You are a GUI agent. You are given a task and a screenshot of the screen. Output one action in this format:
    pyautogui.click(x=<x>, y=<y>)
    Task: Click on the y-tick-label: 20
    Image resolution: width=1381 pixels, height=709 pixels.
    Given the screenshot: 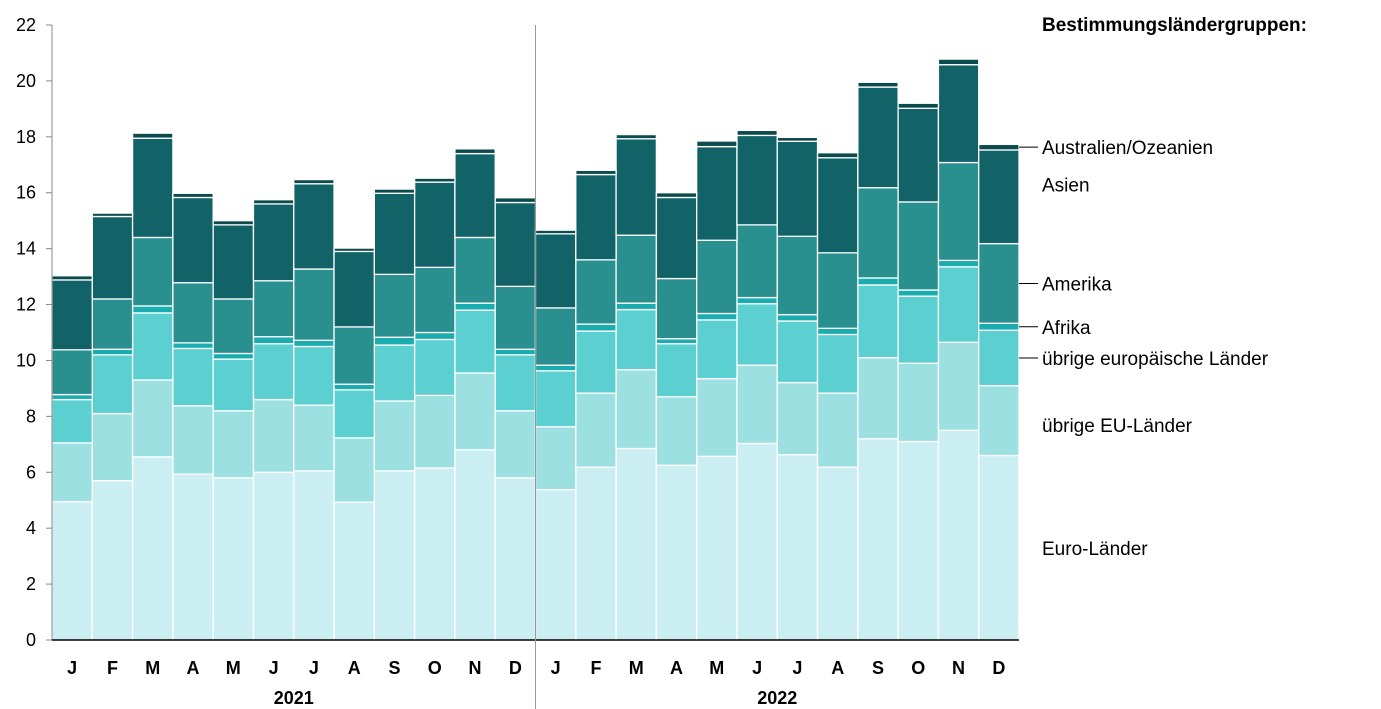 What is the action you would take?
    pyautogui.click(x=26, y=81)
    